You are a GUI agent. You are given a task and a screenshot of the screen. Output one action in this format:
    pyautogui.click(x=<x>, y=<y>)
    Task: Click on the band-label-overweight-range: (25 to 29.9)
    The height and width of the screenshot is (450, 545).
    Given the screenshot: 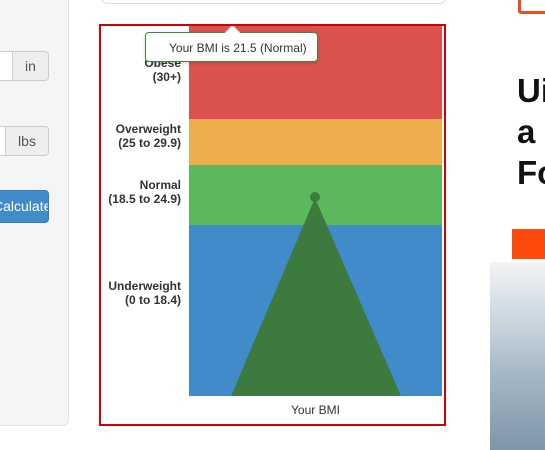 What is the action you would take?
    pyautogui.click(x=149, y=143)
    